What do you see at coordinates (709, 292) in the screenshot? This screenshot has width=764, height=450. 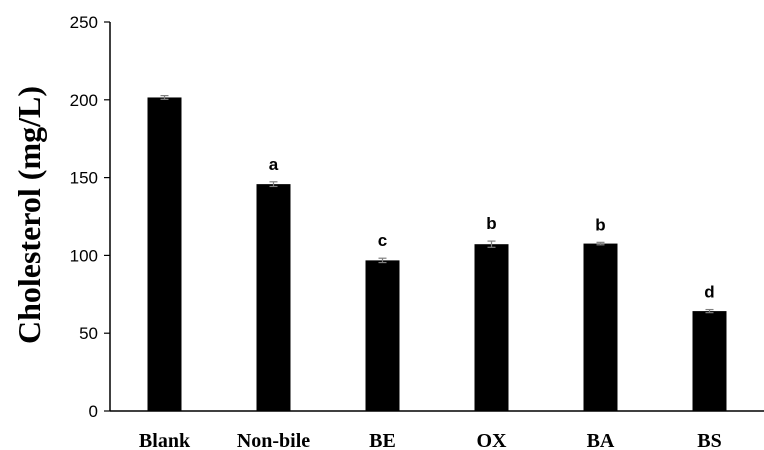 I see `significance-label: d` at bounding box center [709, 292].